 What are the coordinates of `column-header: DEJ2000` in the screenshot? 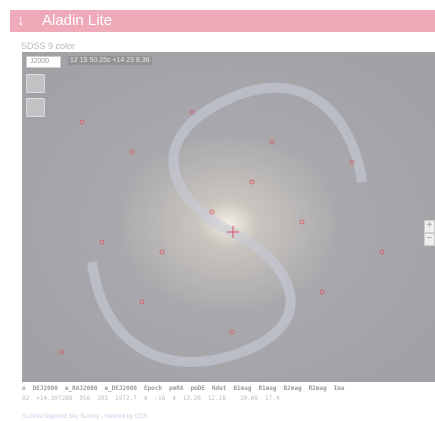 It's located at (45, 388).